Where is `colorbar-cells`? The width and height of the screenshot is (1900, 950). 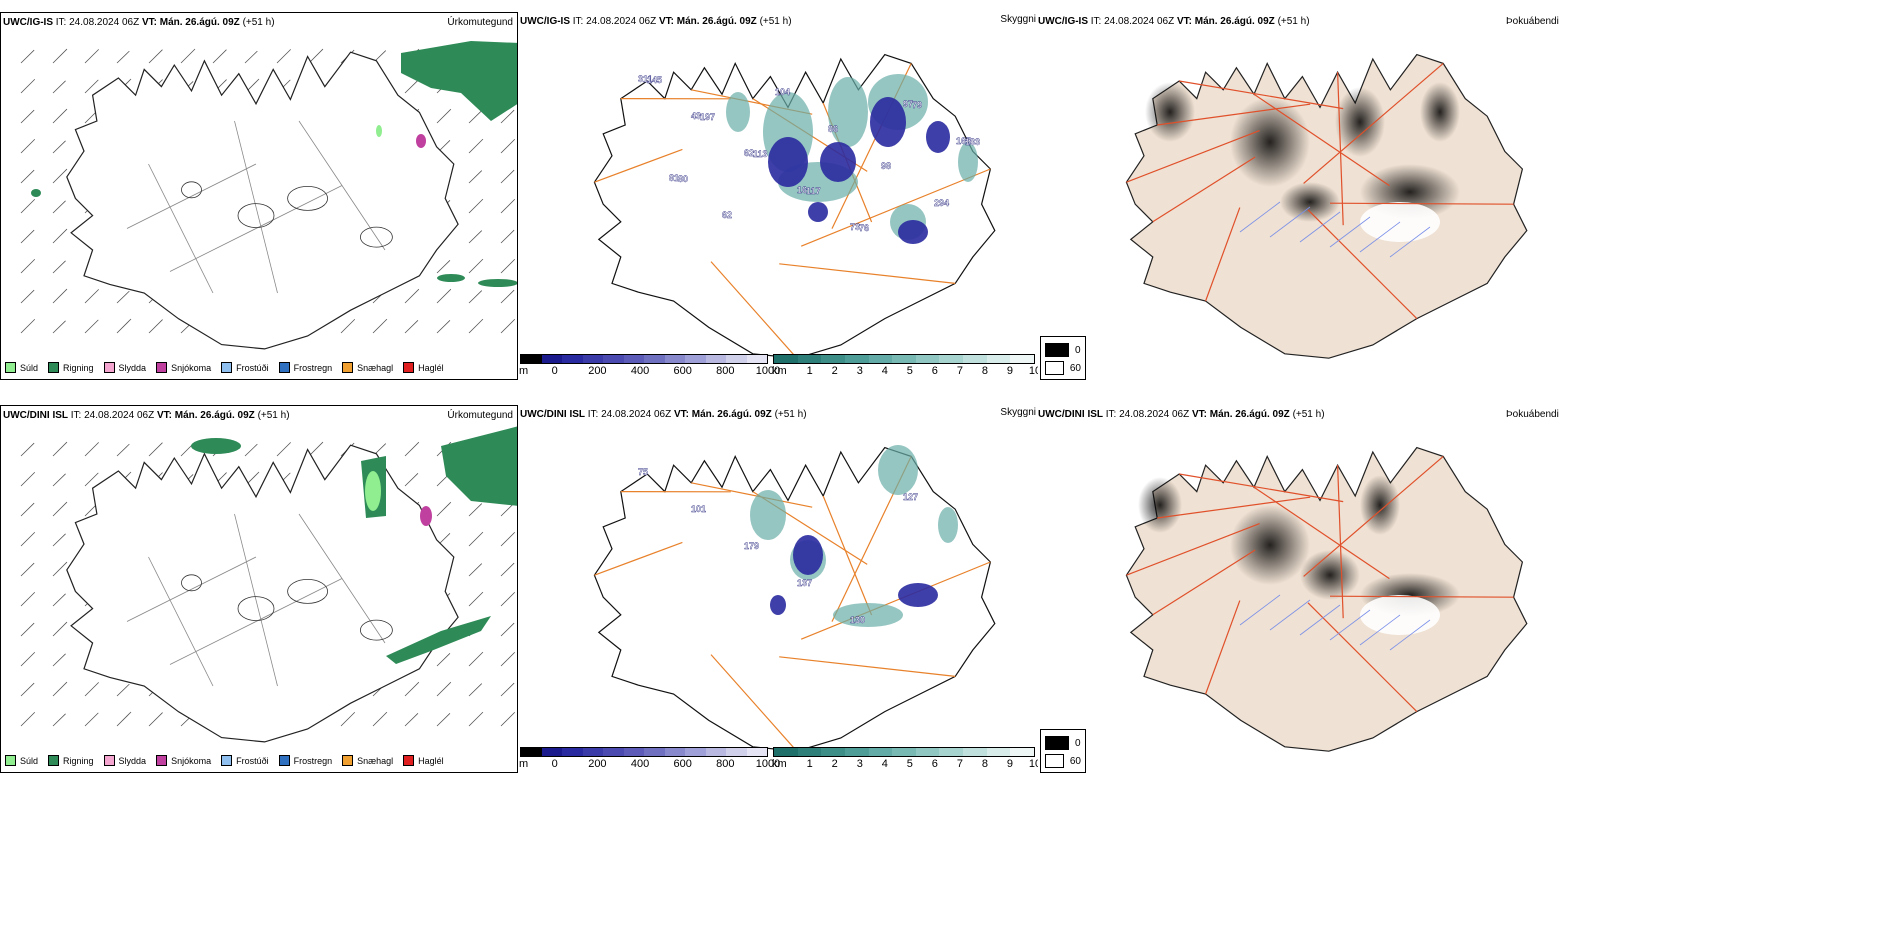 colorbar-cells is located at coordinates (904, 359).